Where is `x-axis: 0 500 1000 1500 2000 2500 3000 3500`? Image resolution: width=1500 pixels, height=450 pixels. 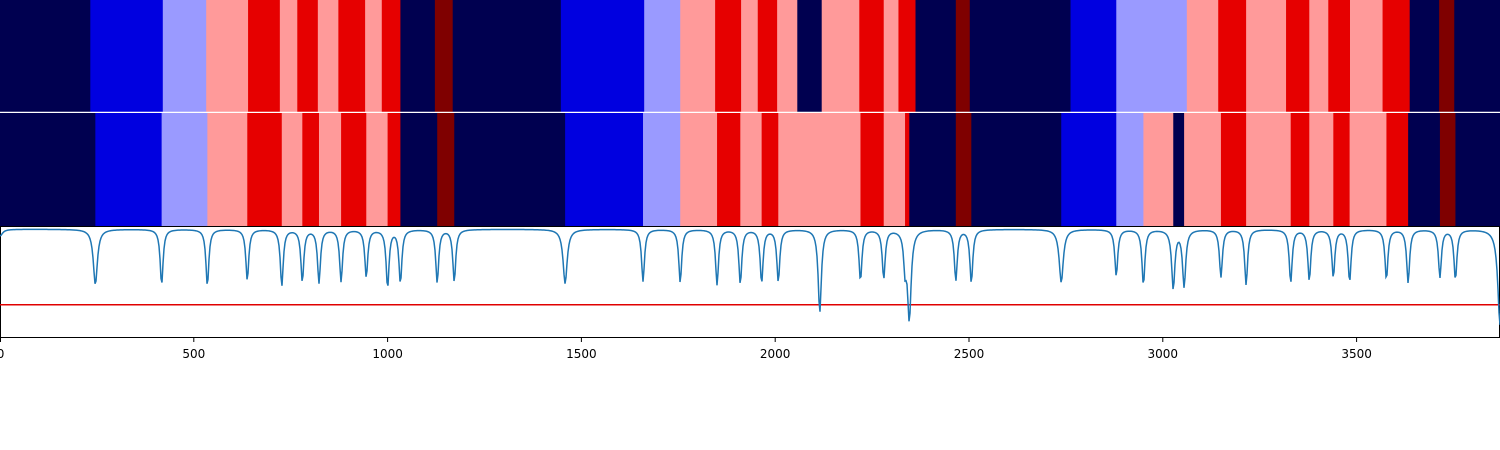 x-axis: 0 500 1000 1500 2000 2500 3000 3500 is located at coordinates (686, 349).